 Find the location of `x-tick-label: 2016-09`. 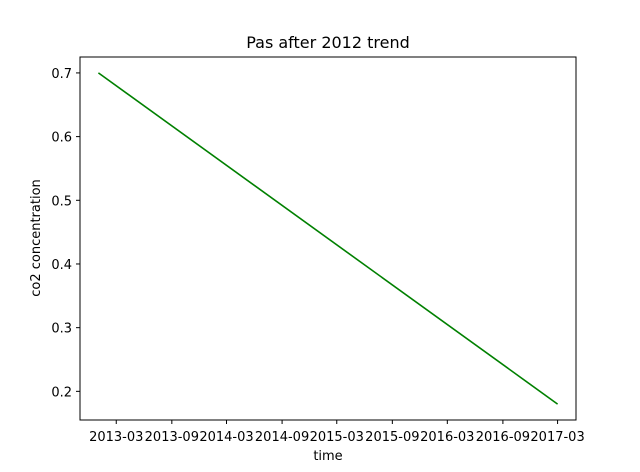

x-tick-label: 2016-09 is located at coordinates (503, 437).